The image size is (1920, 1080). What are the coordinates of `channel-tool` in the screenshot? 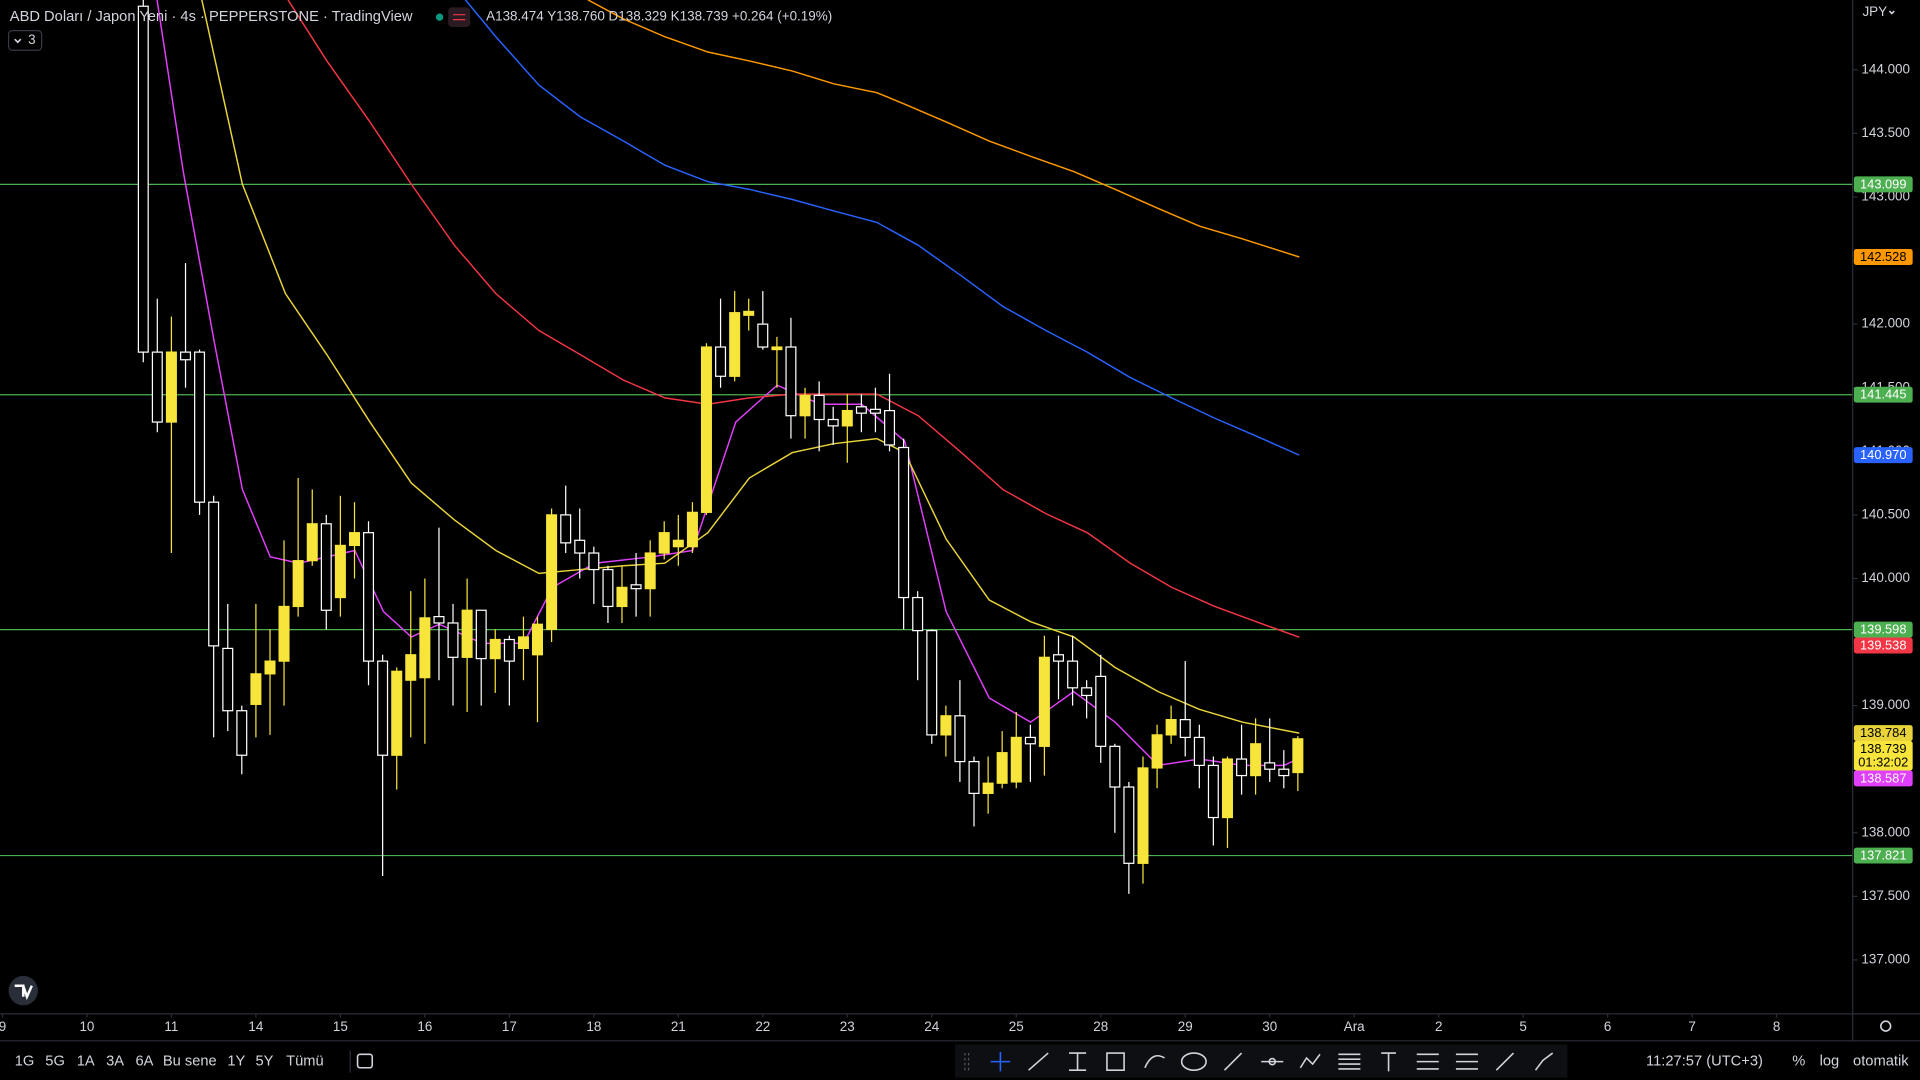 It's located at (1427, 1061).